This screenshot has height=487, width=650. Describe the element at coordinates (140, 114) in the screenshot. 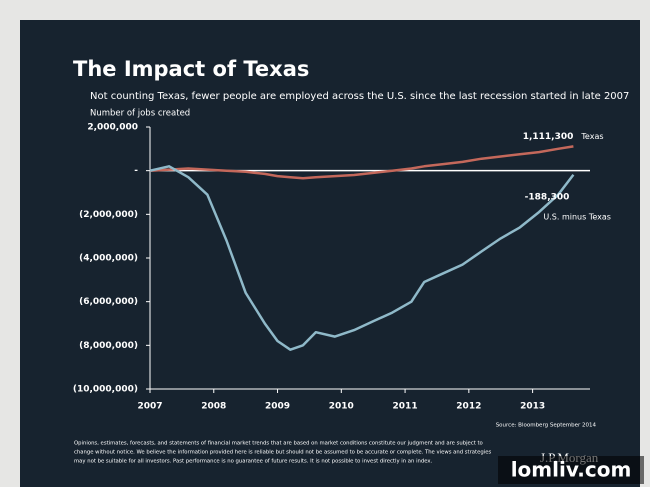

I see `y-axis-label: Number of jobs created` at that location.